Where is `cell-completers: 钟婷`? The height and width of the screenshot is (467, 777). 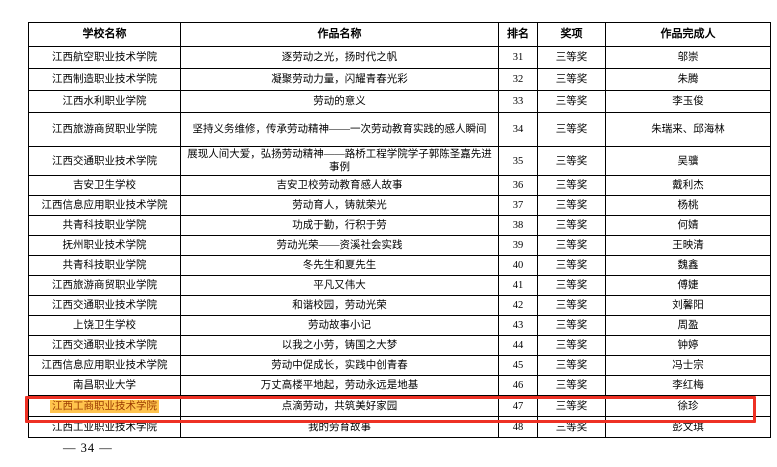 cell-completers: 钟婷 is located at coordinates (688, 345).